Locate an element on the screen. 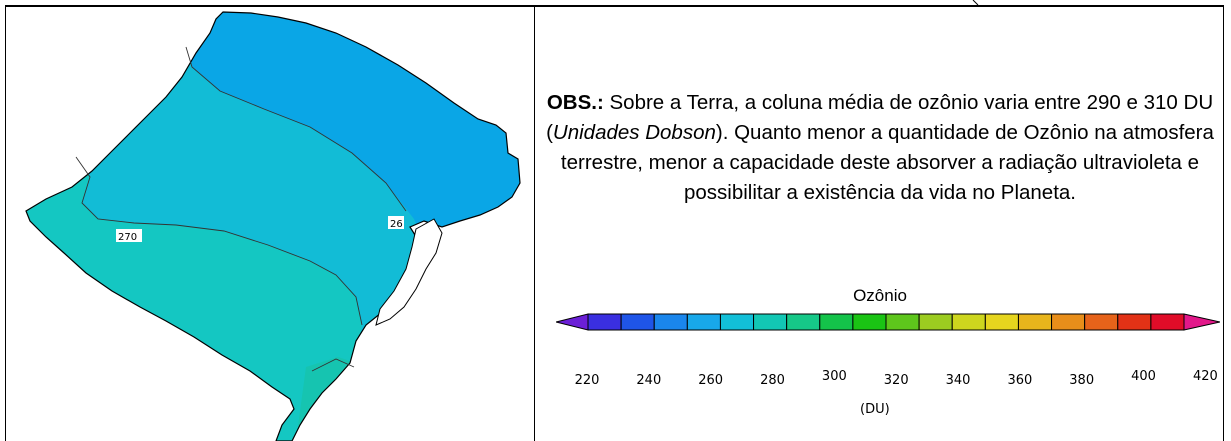 This screenshot has height=441, width=1231. obs-italic: Unidades Dobson is located at coordinates (634, 132).